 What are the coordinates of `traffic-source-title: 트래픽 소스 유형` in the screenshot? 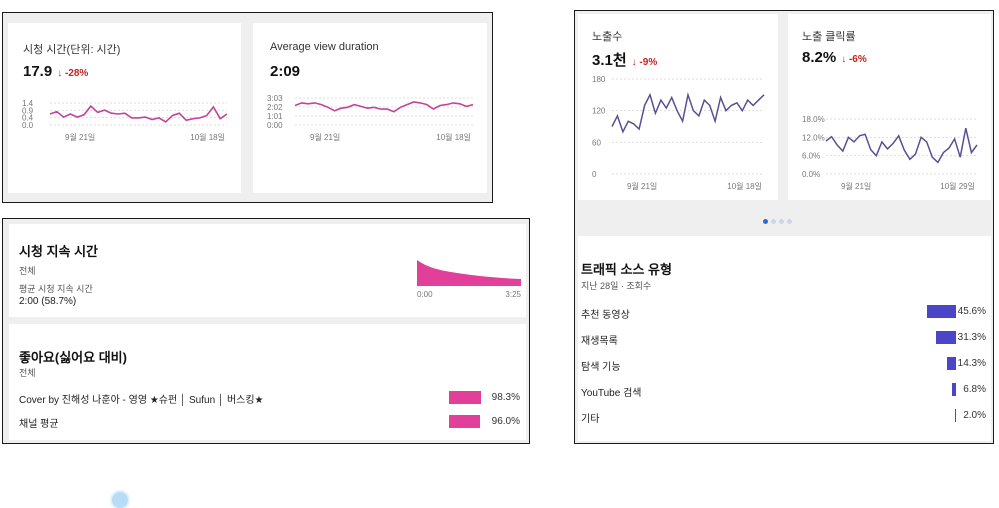 It's located at (626, 269).